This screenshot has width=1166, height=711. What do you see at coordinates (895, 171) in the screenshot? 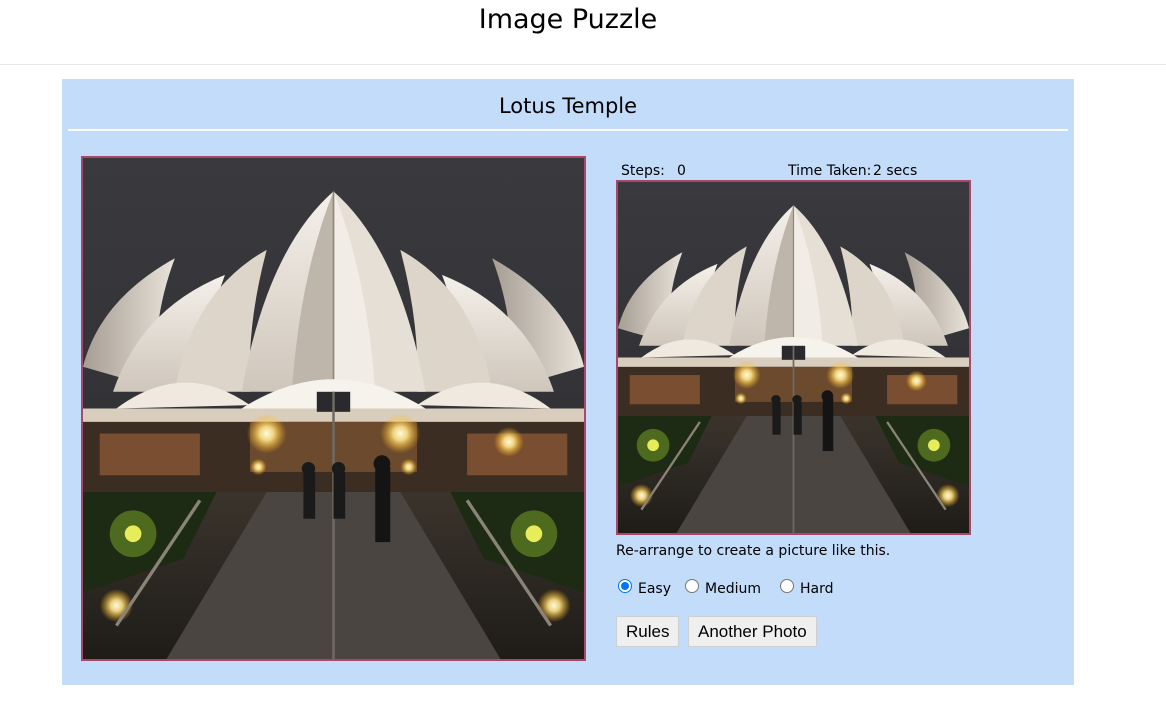
I see `time-value: 2 secs` at bounding box center [895, 171].